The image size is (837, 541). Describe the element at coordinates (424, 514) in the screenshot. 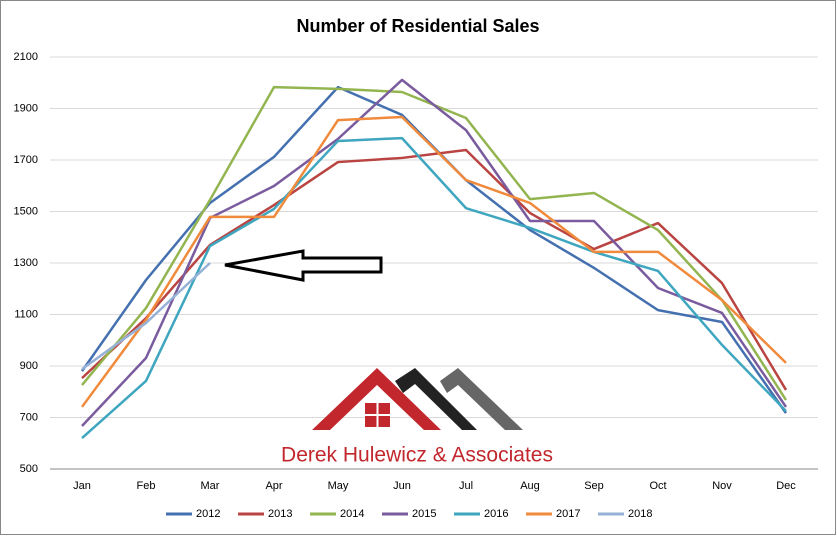

I see `legend-label: 2015` at that location.